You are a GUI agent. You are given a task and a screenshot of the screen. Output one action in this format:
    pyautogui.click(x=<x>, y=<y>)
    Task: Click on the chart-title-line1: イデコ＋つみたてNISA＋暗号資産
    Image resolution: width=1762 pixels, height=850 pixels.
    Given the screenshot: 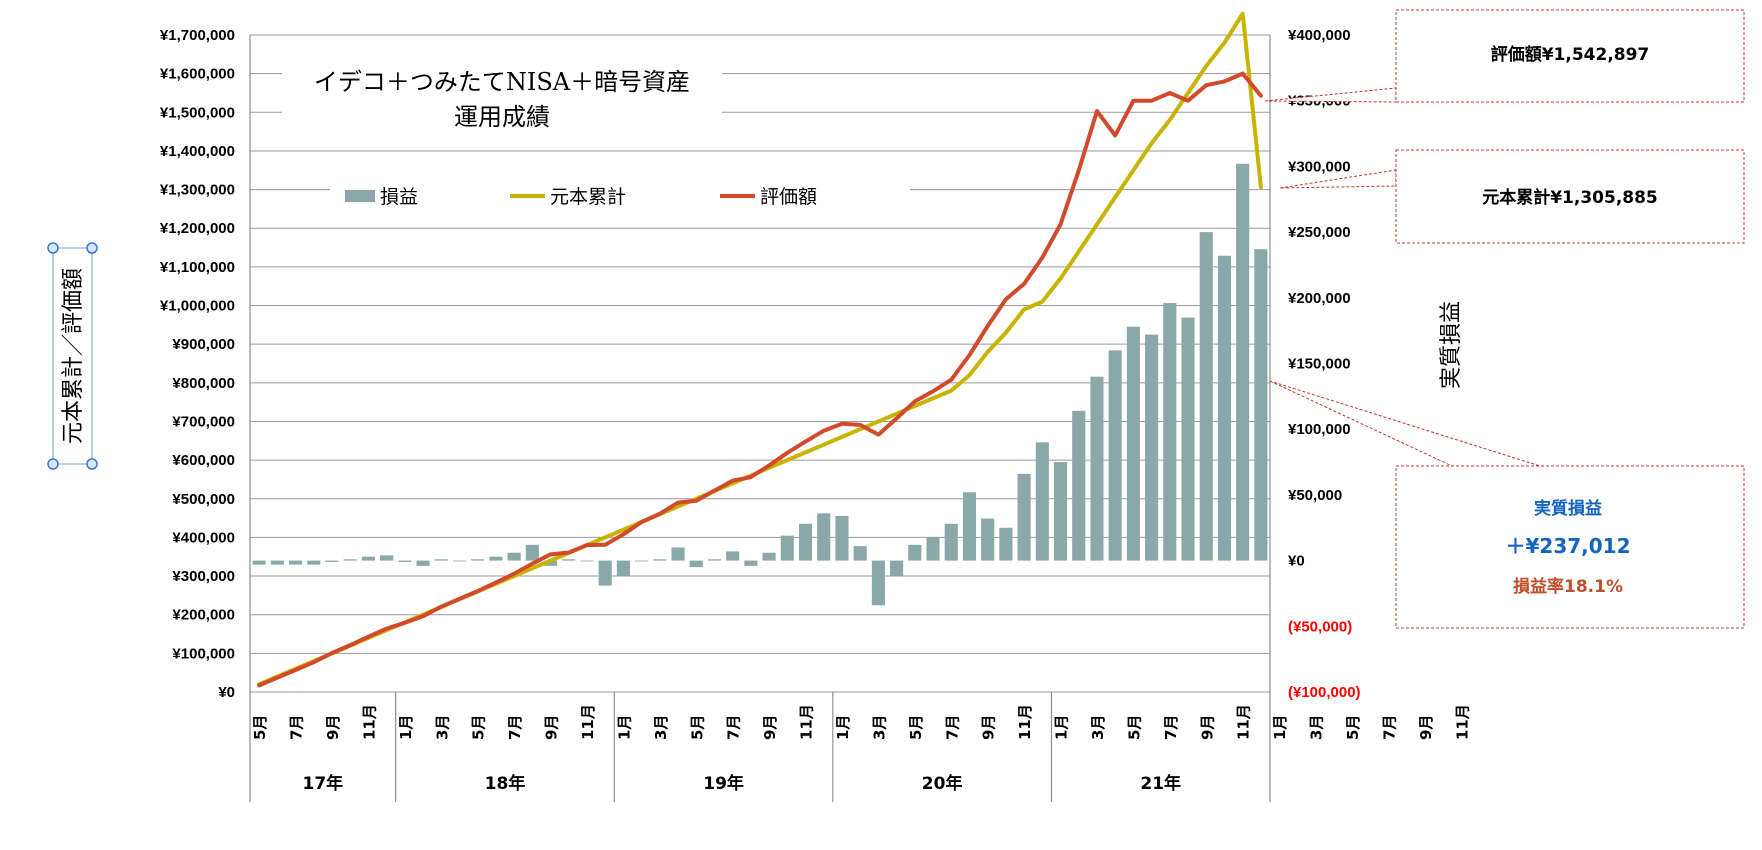 What is the action you would take?
    pyautogui.click(x=502, y=82)
    